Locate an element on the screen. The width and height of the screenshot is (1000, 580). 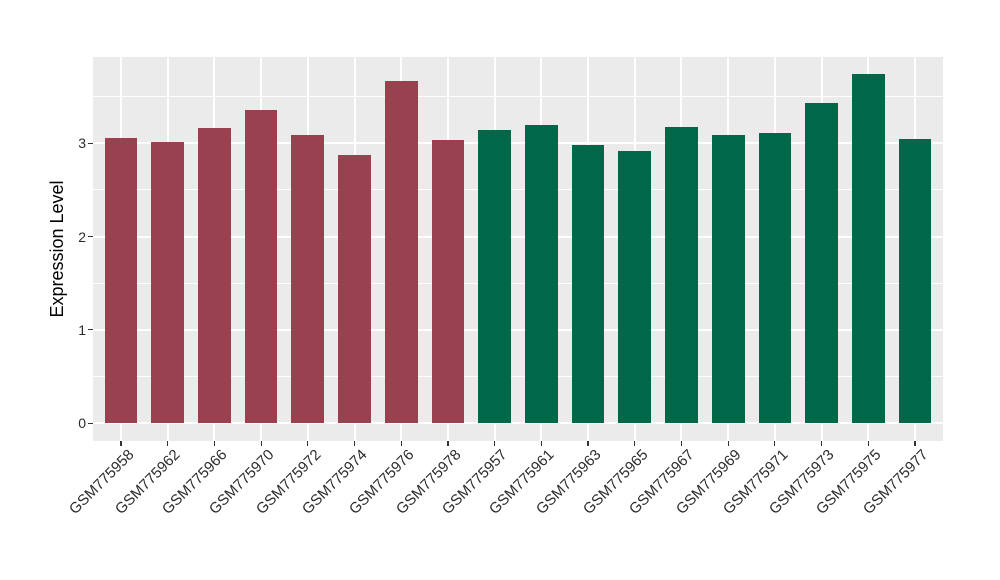
y-tick-label: 2 is located at coordinates (82, 236).